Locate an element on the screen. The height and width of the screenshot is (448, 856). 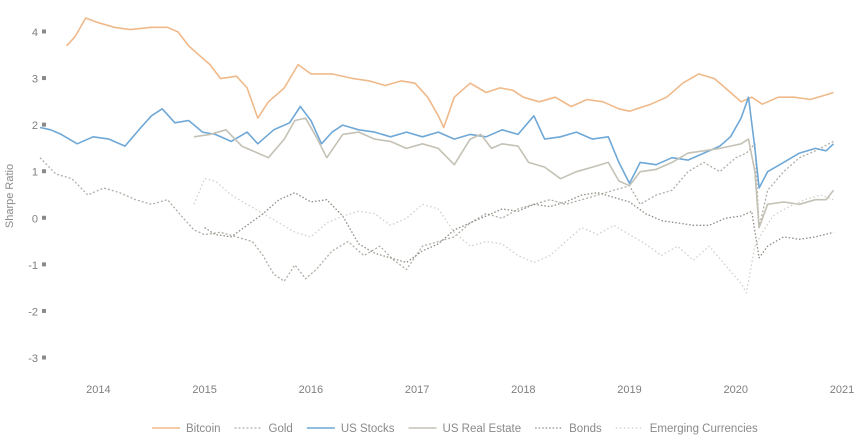
x-tick-label: 2017 is located at coordinates (417, 390).